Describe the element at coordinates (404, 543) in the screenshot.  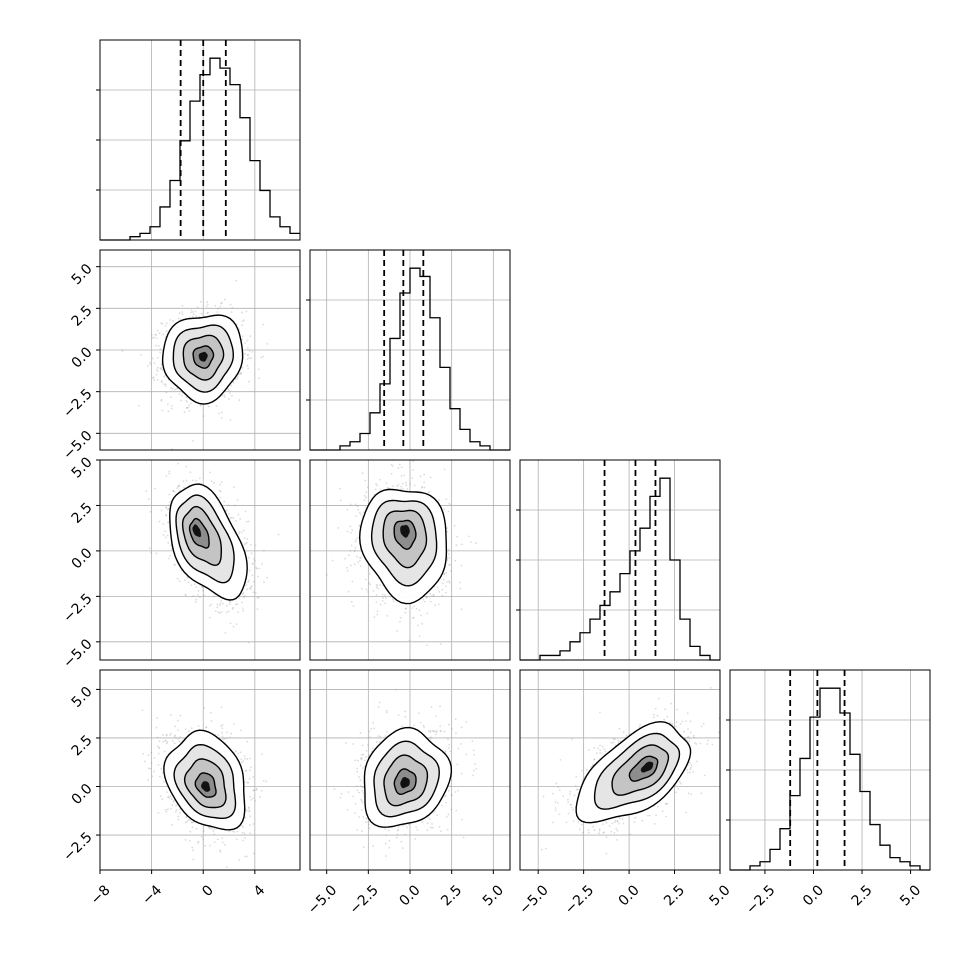
I see `contour-line` at that location.